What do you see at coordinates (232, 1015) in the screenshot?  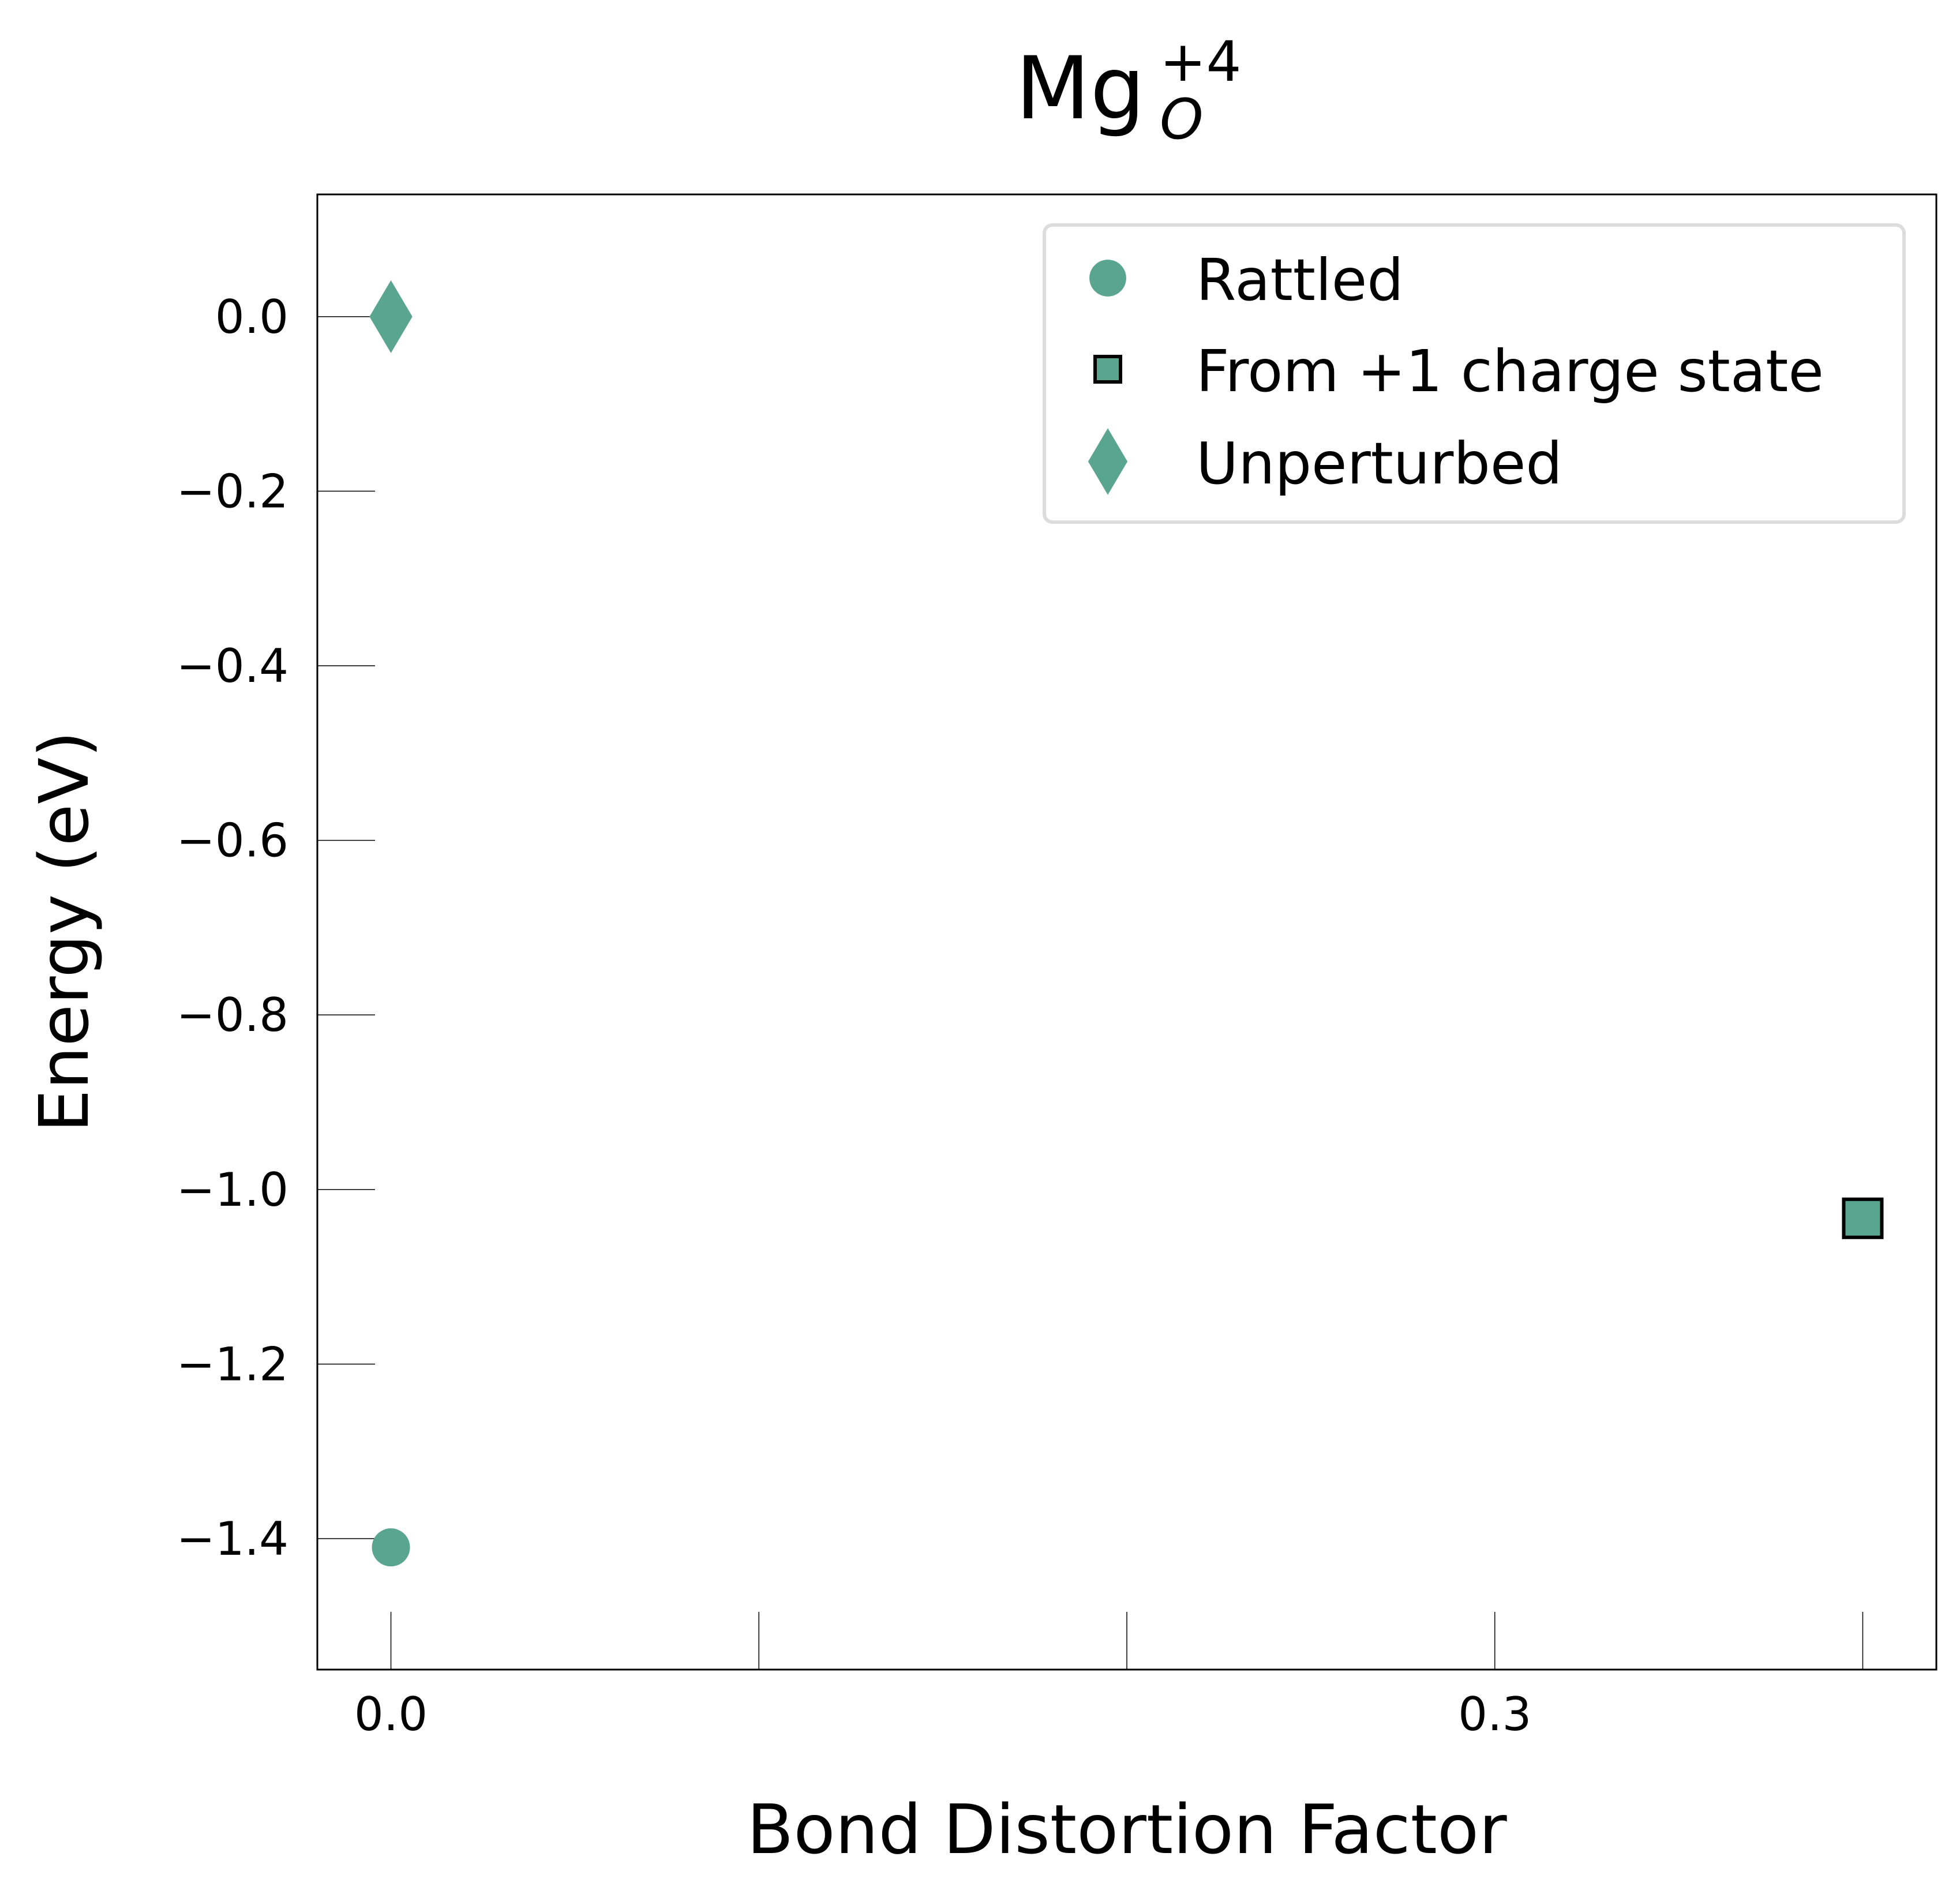 I see `y-tick-label: −0.8` at bounding box center [232, 1015].